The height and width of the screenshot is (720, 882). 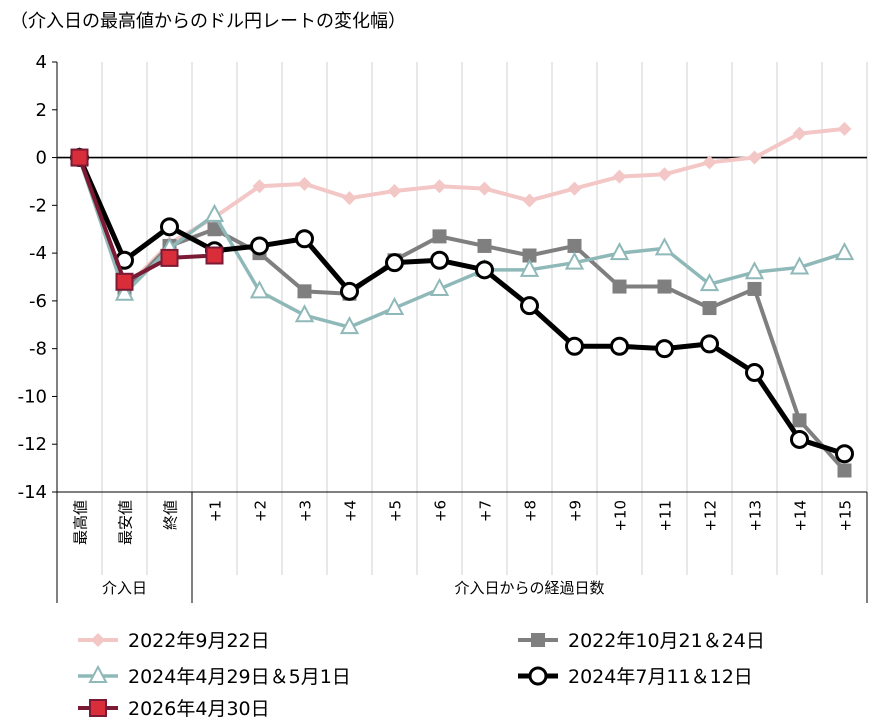 What do you see at coordinates (239, 677) in the screenshot?
I see `legend-label: 2024年4月29日＆5月1日` at bounding box center [239, 677].